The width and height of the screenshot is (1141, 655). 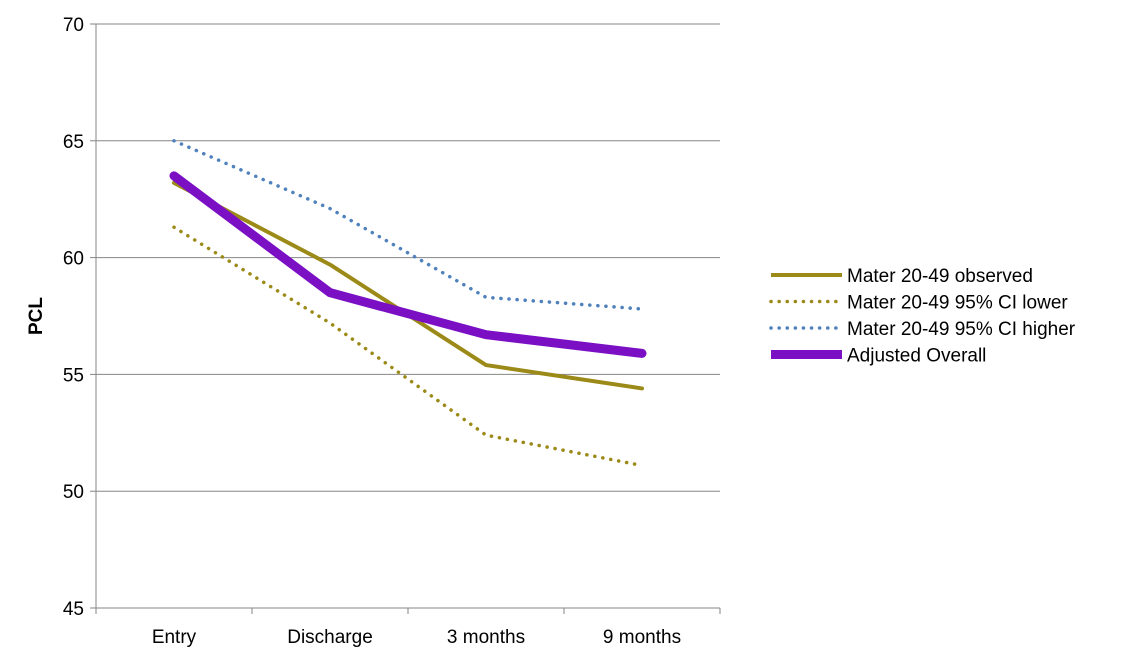 What do you see at coordinates (961, 329) in the screenshot?
I see `legend-label-3: Mater 20-49 95% CI higher` at bounding box center [961, 329].